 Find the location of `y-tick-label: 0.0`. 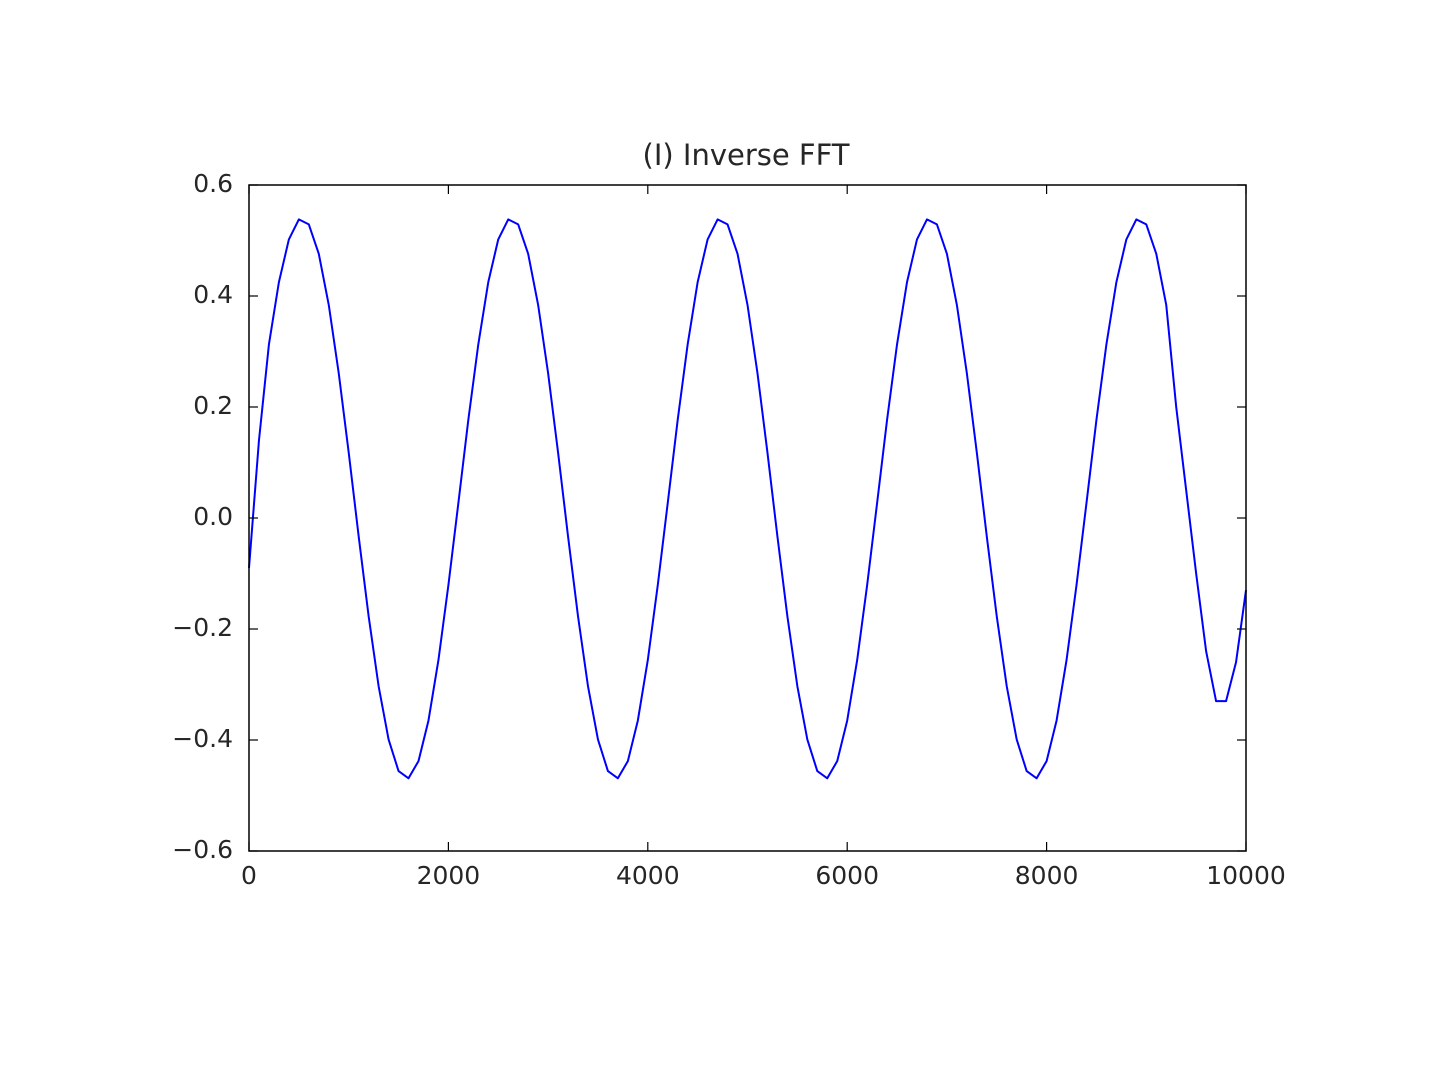

y-tick-label: 0.0 is located at coordinates (213, 516).